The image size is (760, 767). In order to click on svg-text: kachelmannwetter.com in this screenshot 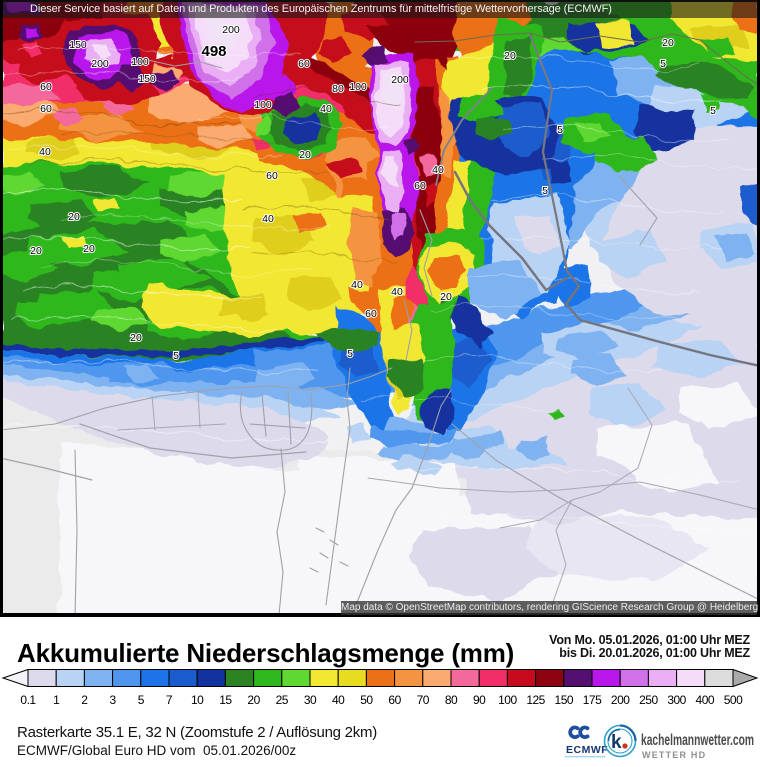, I will do `click(697, 740)`.